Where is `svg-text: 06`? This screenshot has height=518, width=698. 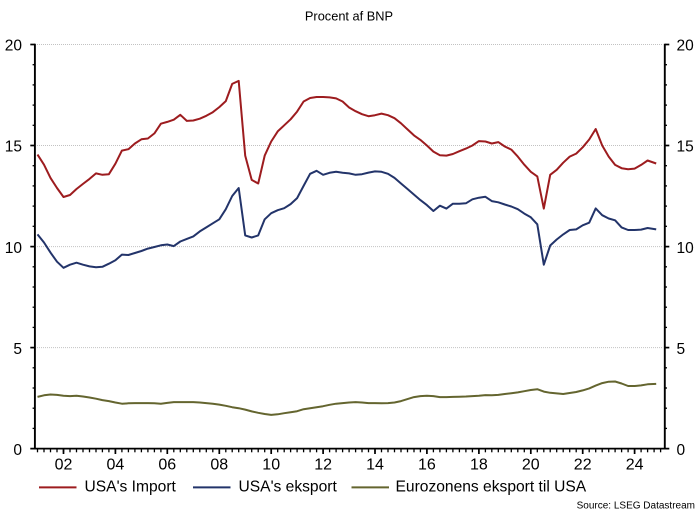
svg-text: 06 is located at coordinates (167, 465).